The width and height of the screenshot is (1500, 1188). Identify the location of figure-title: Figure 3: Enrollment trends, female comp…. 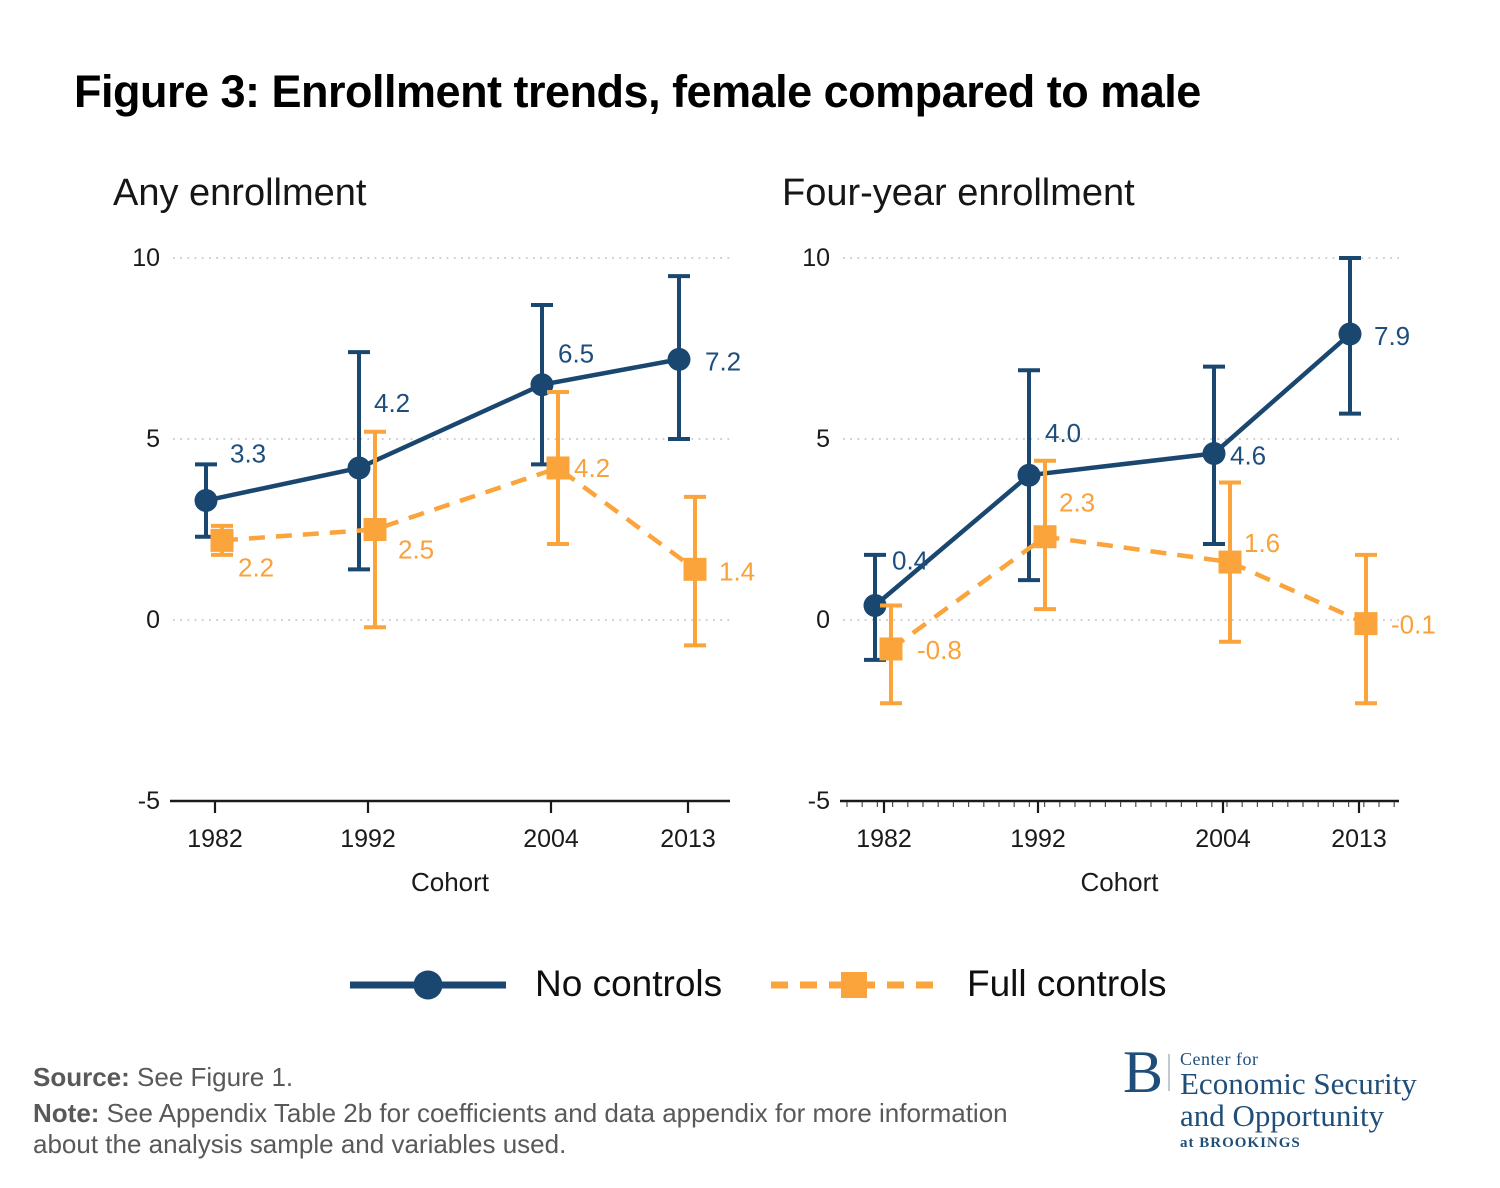
(637, 91).